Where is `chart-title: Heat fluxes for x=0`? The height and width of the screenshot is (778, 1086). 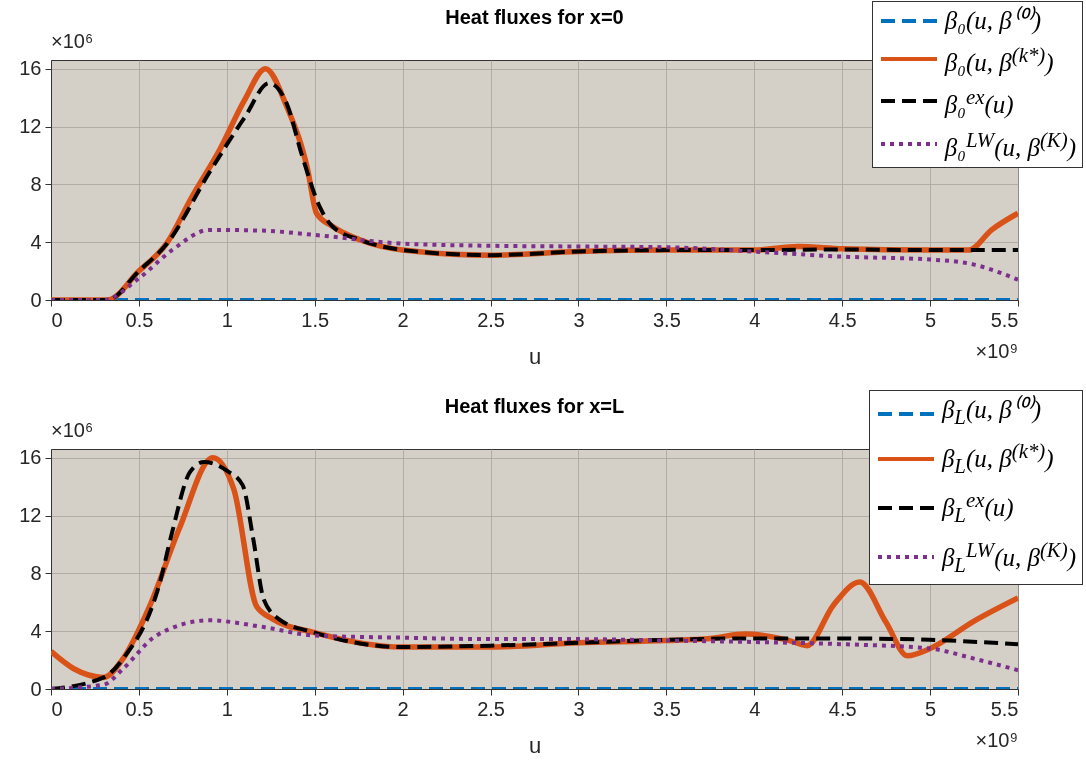
chart-title: Heat fluxes for x=0 is located at coordinates (534, 17).